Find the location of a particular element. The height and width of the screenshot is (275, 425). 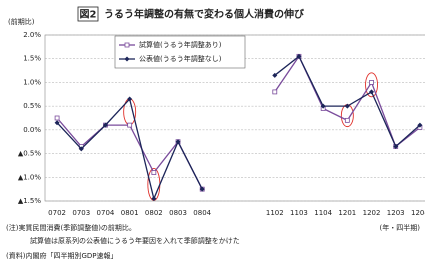

x-tick-label: 1204 is located at coordinates (418, 213).